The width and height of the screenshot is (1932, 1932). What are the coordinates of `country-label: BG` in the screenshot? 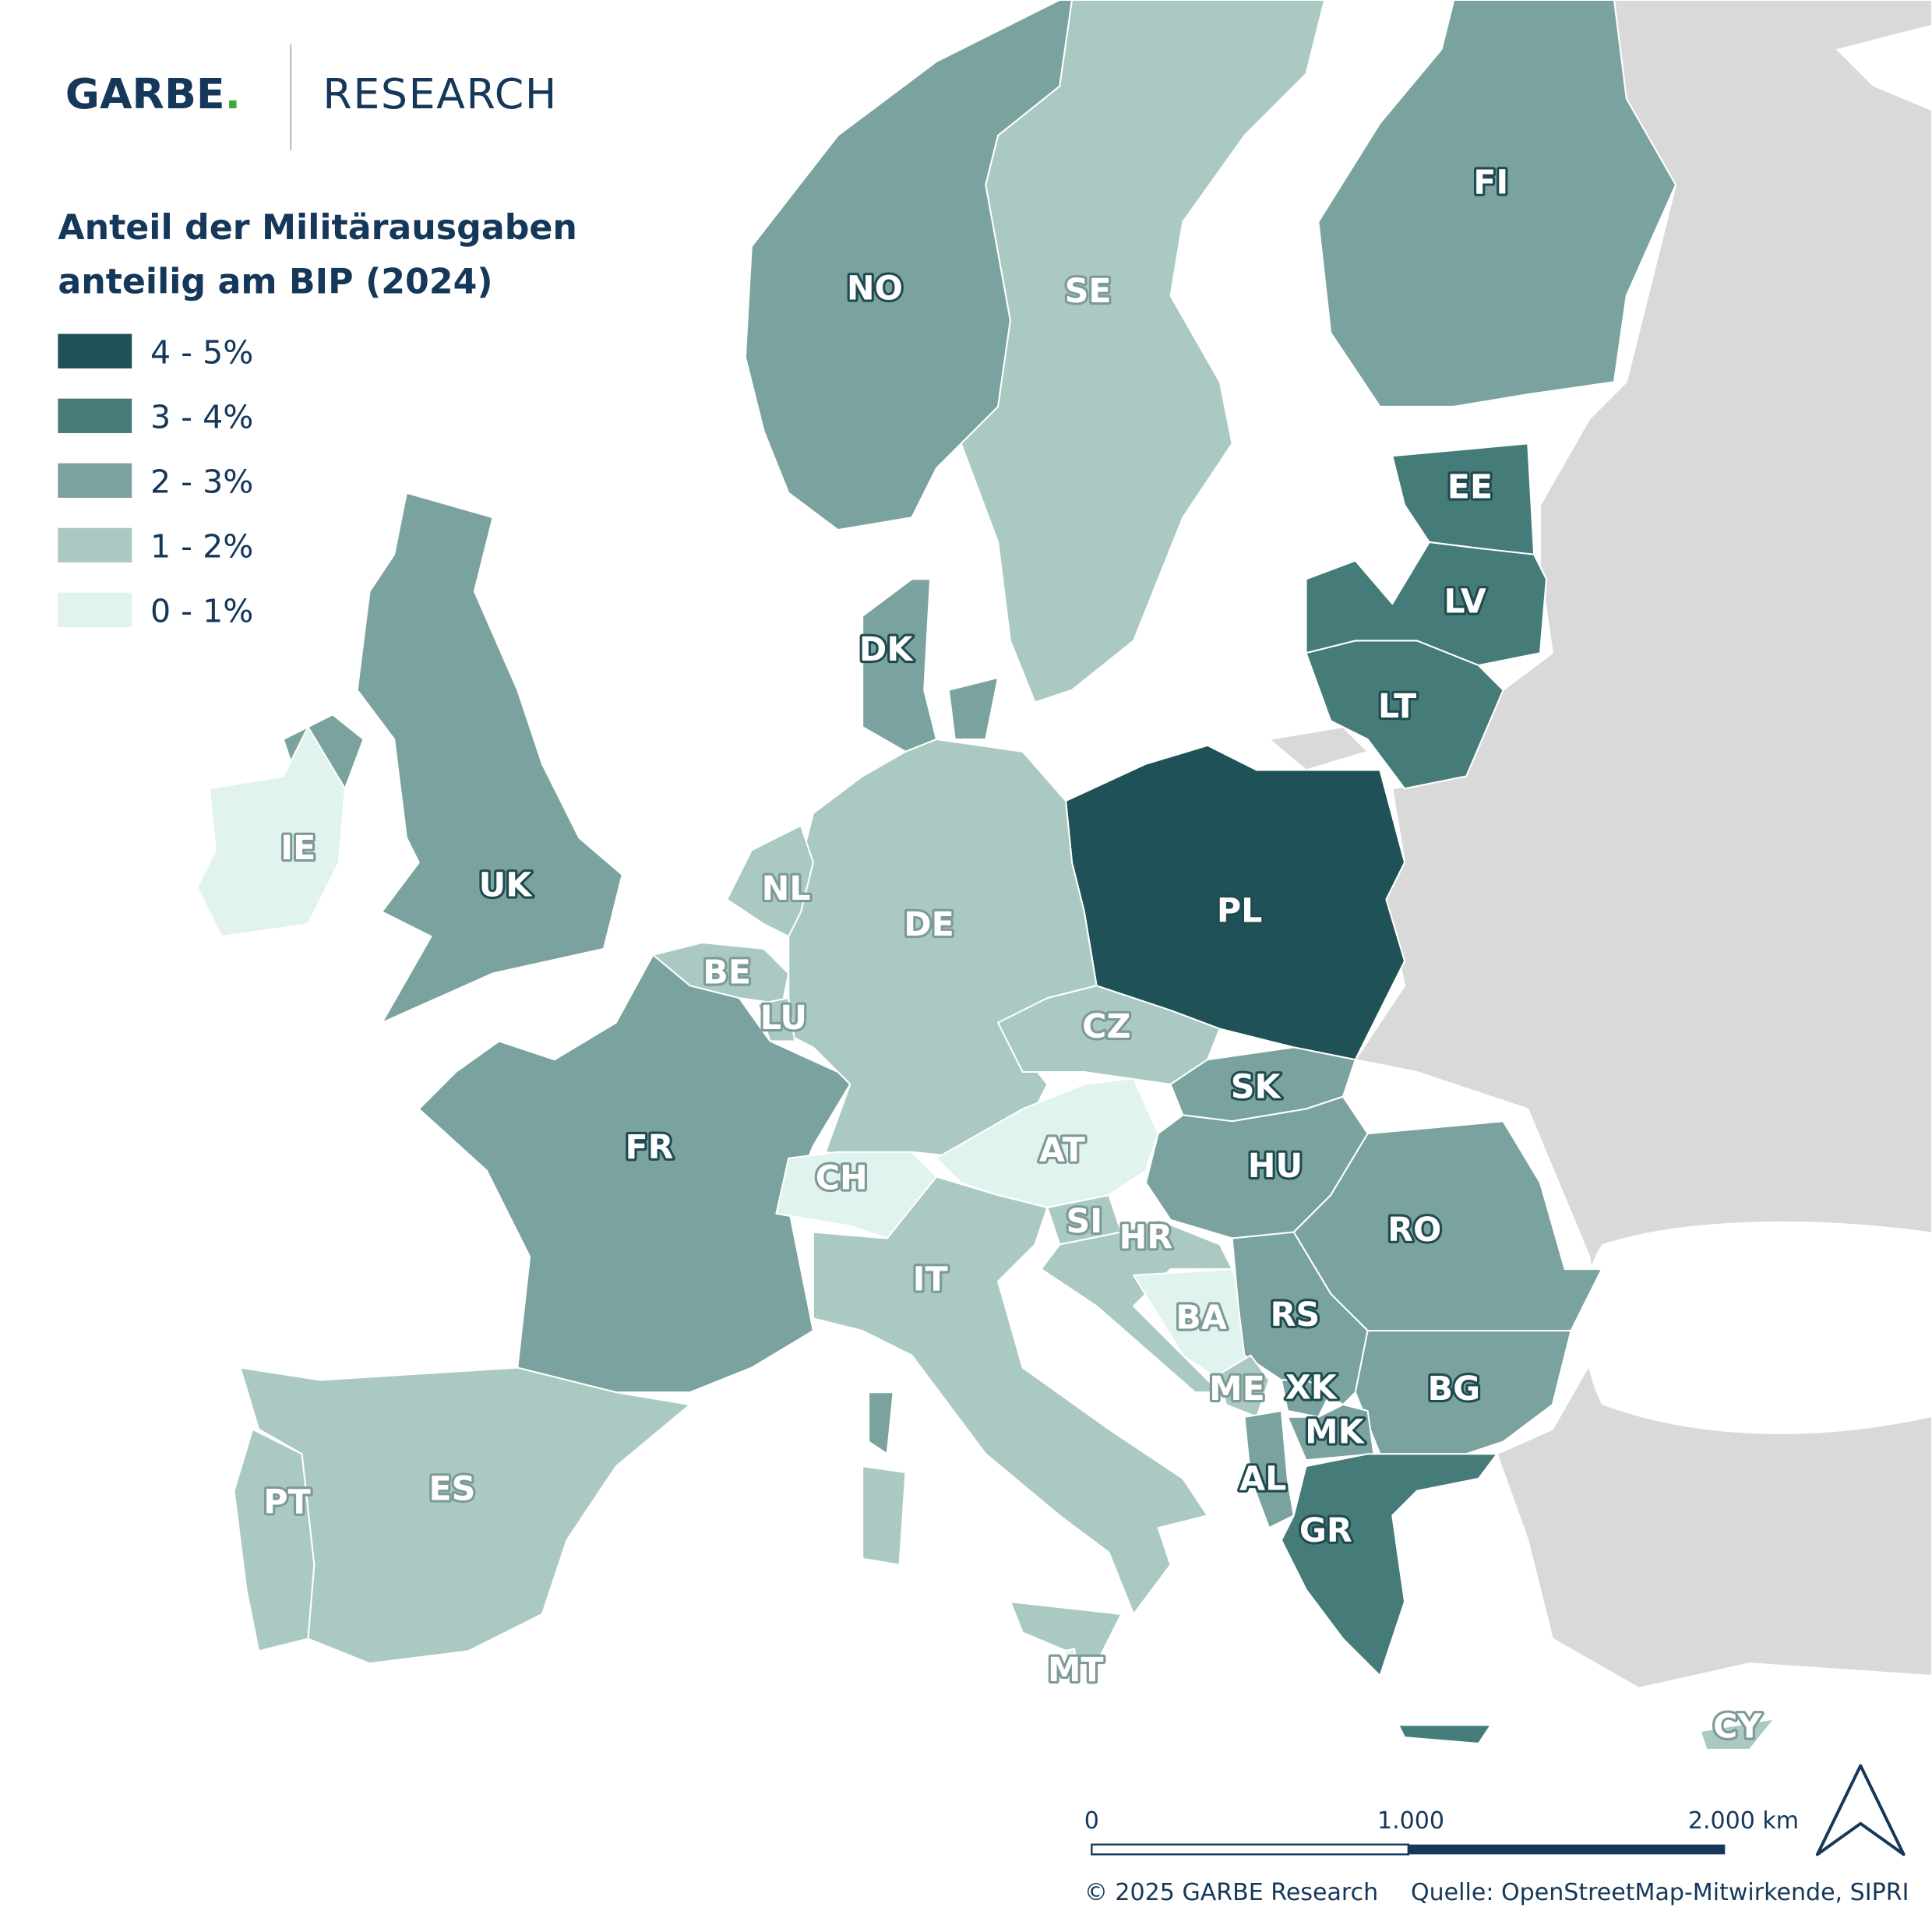 It's located at (1455, 1389).